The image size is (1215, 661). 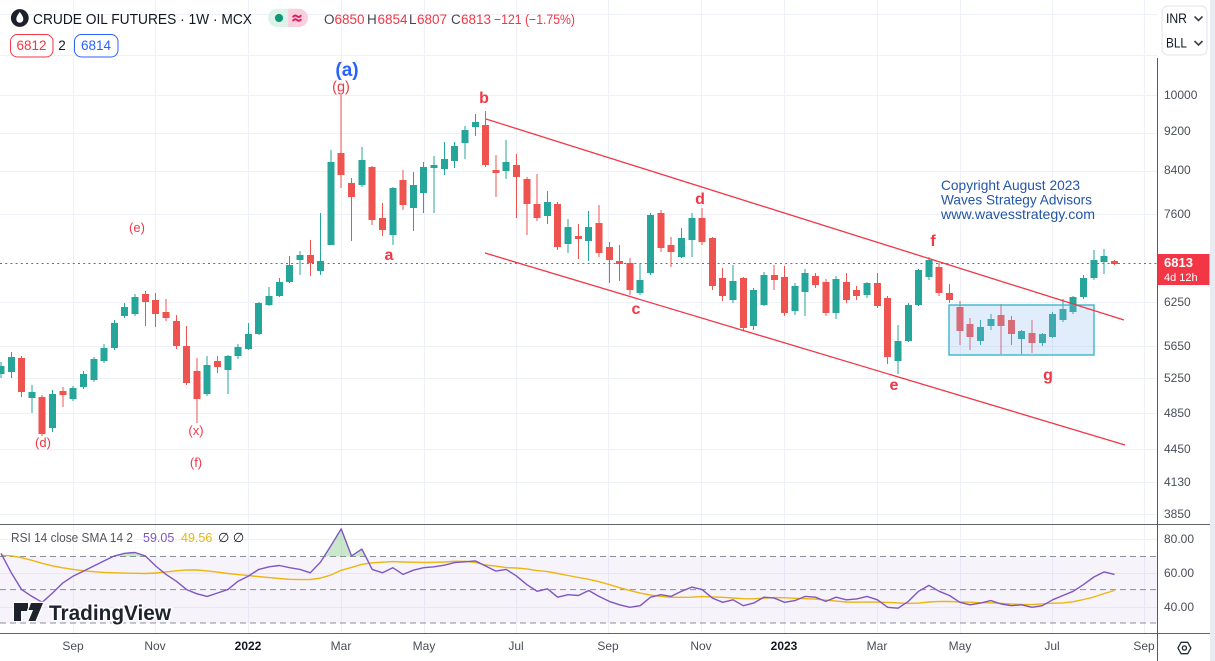 What do you see at coordinates (1177, 302) in the screenshot?
I see `svg-text: 6250` at bounding box center [1177, 302].